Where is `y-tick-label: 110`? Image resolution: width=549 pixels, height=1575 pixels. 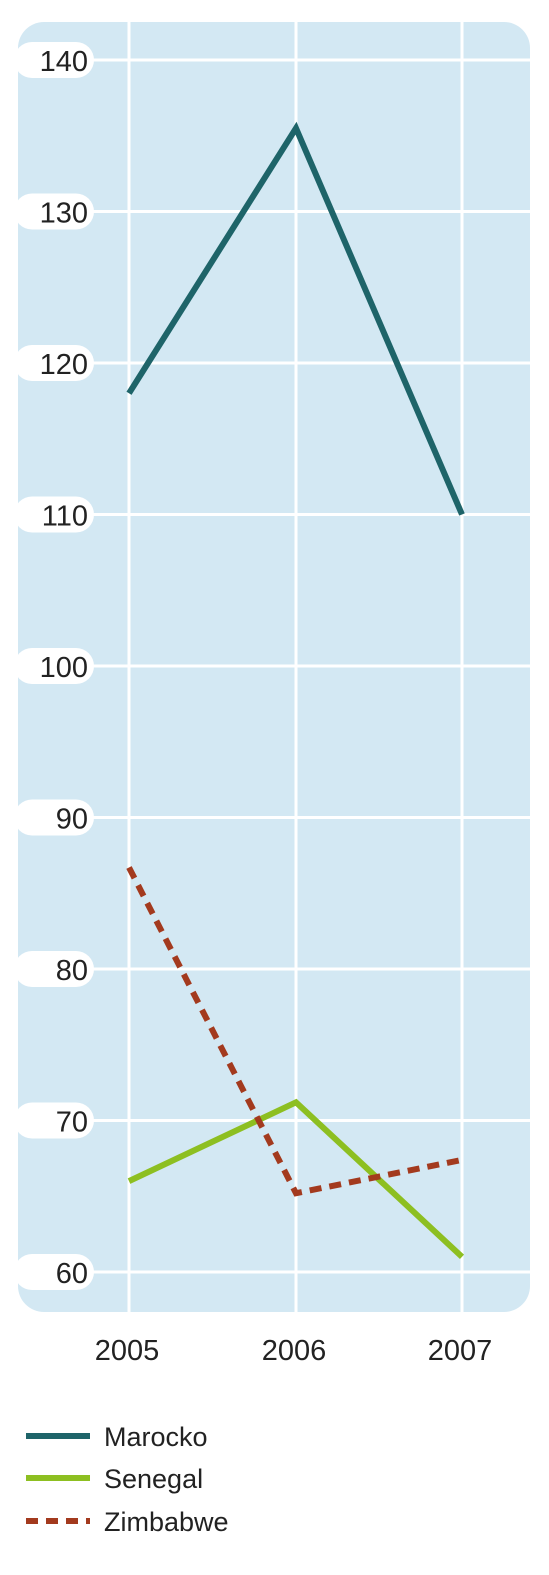
y-tick-label: 110 is located at coordinates (65, 517).